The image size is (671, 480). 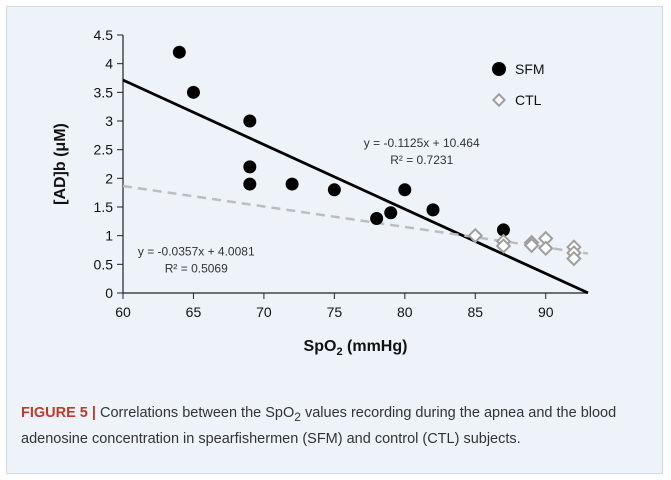 I want to click on legend: SFM CTL, so click(x=518, y=84).